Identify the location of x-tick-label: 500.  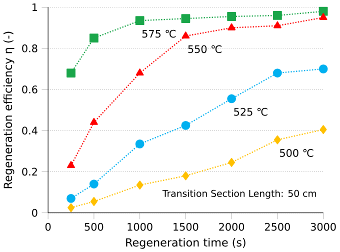
(94, 226).